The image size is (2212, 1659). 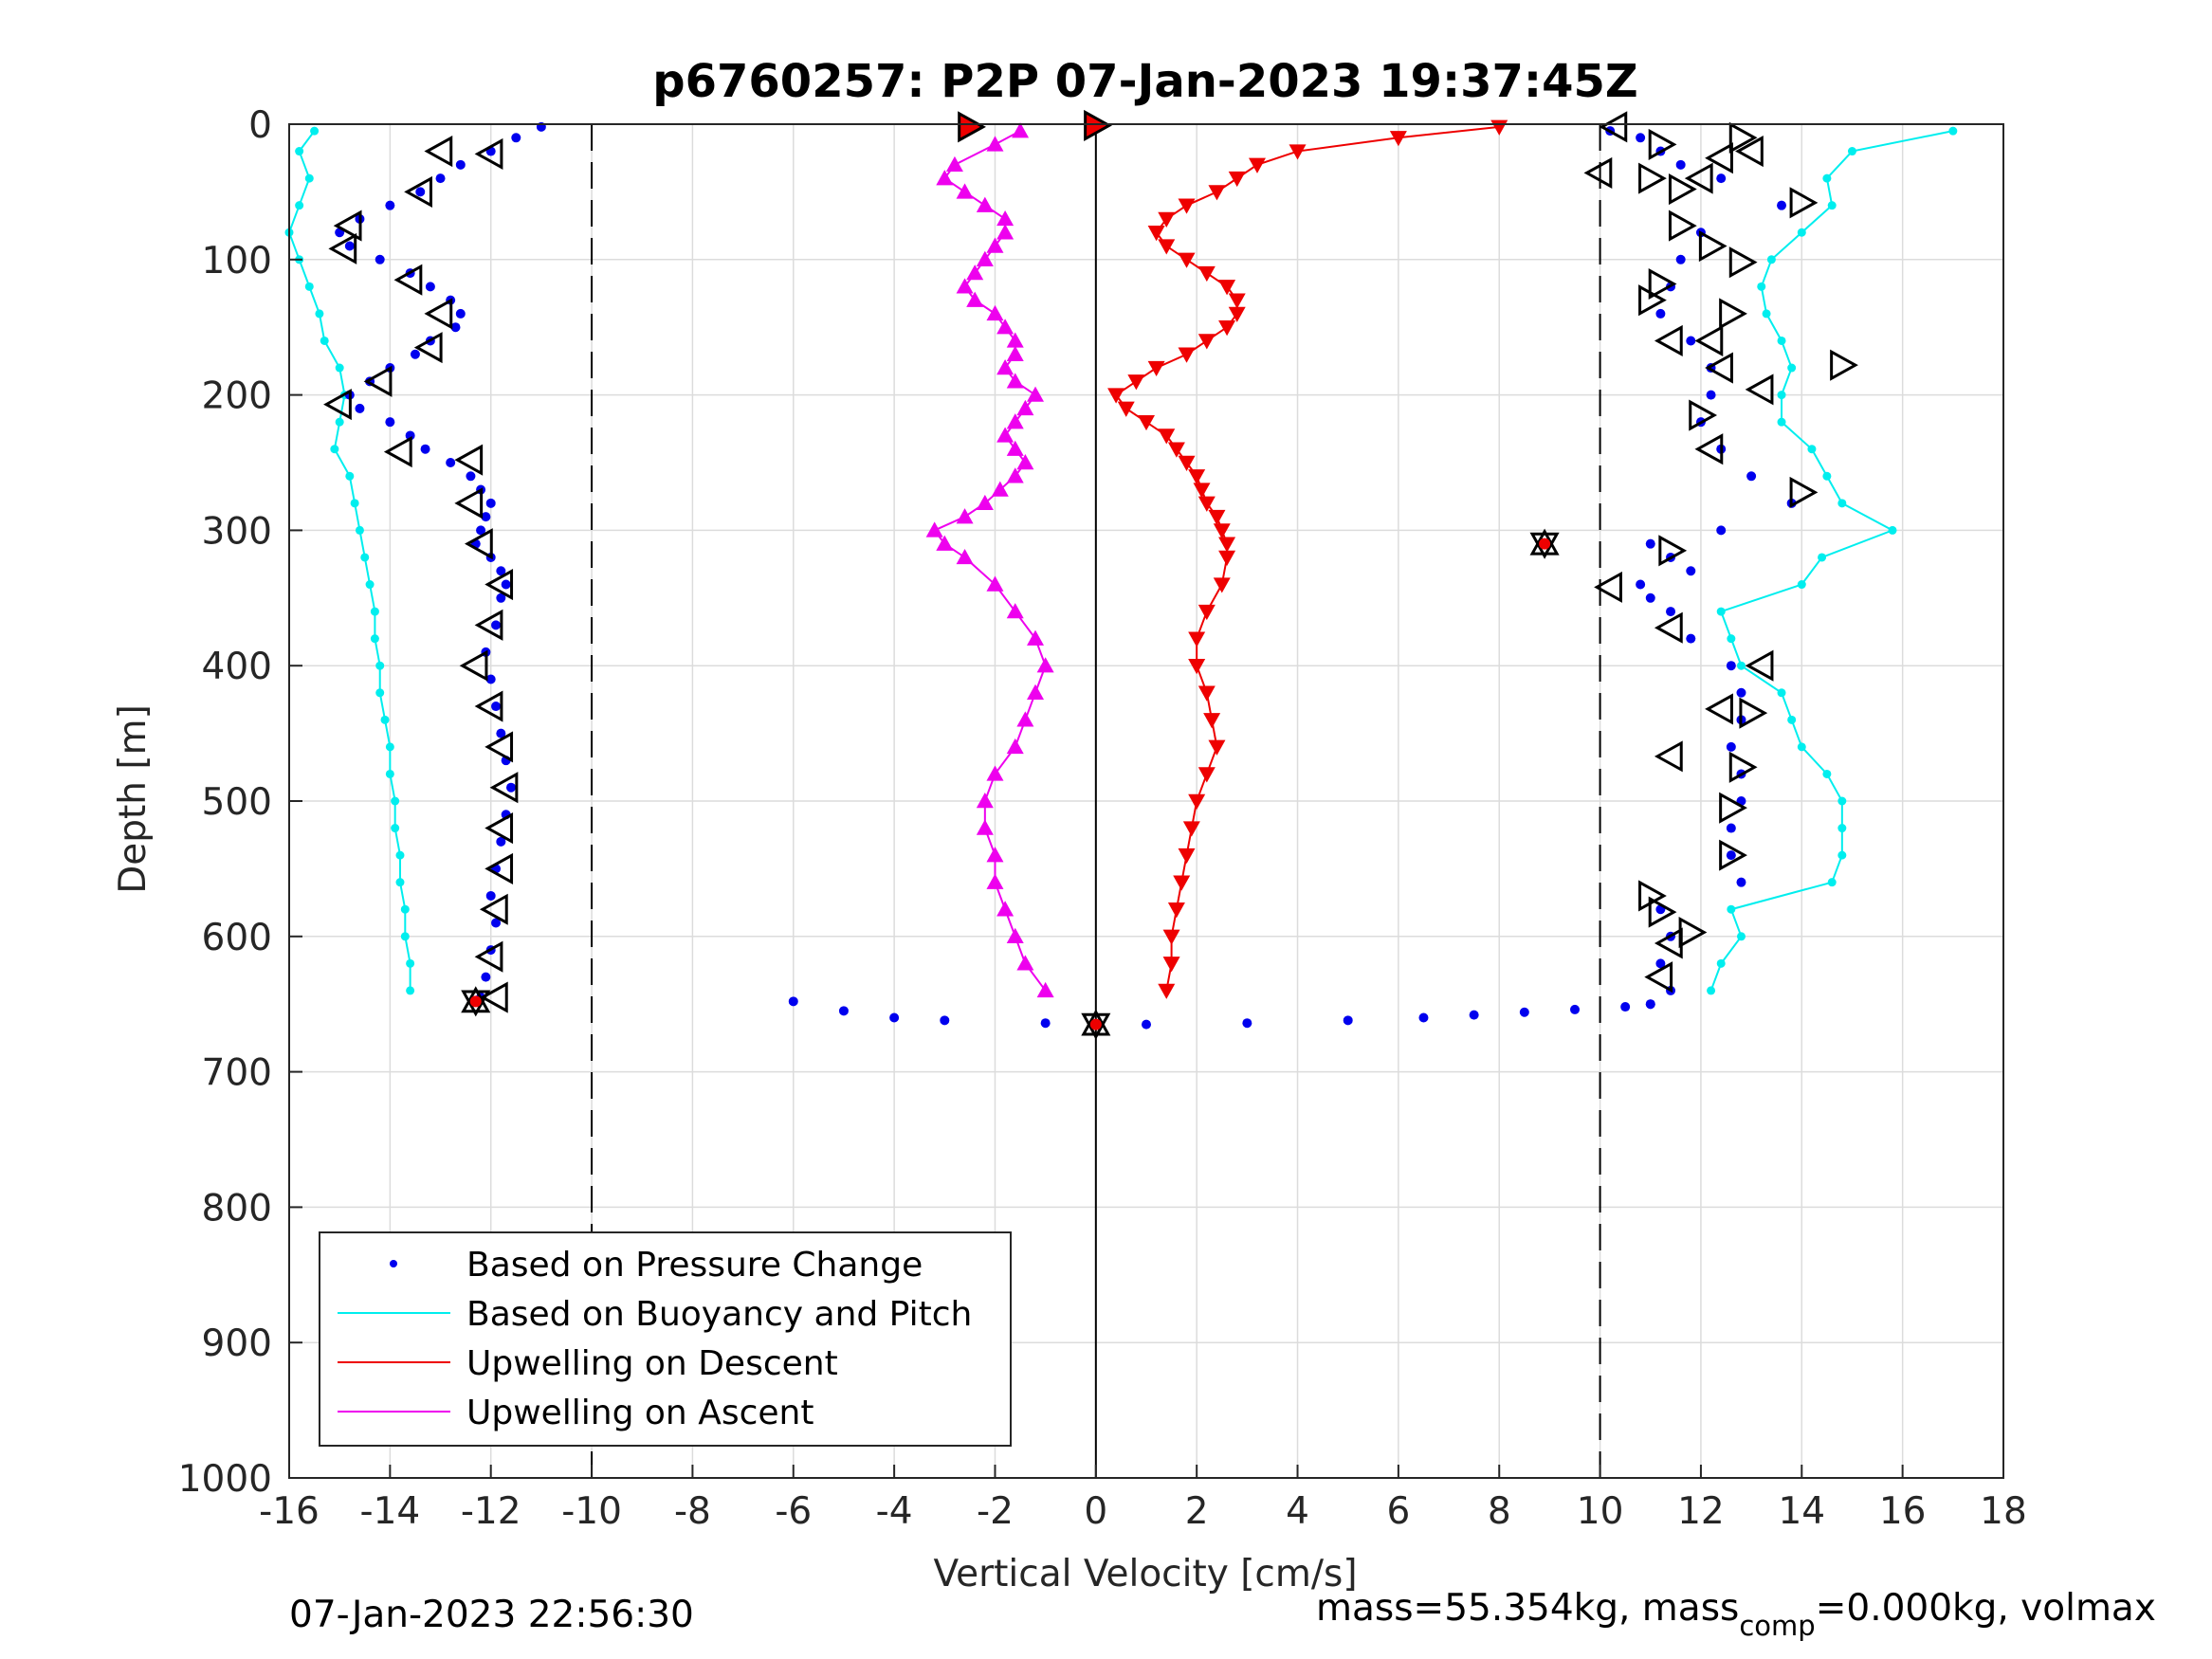 I want to click on y-tick-label: 100, so click(x=237, y=261).